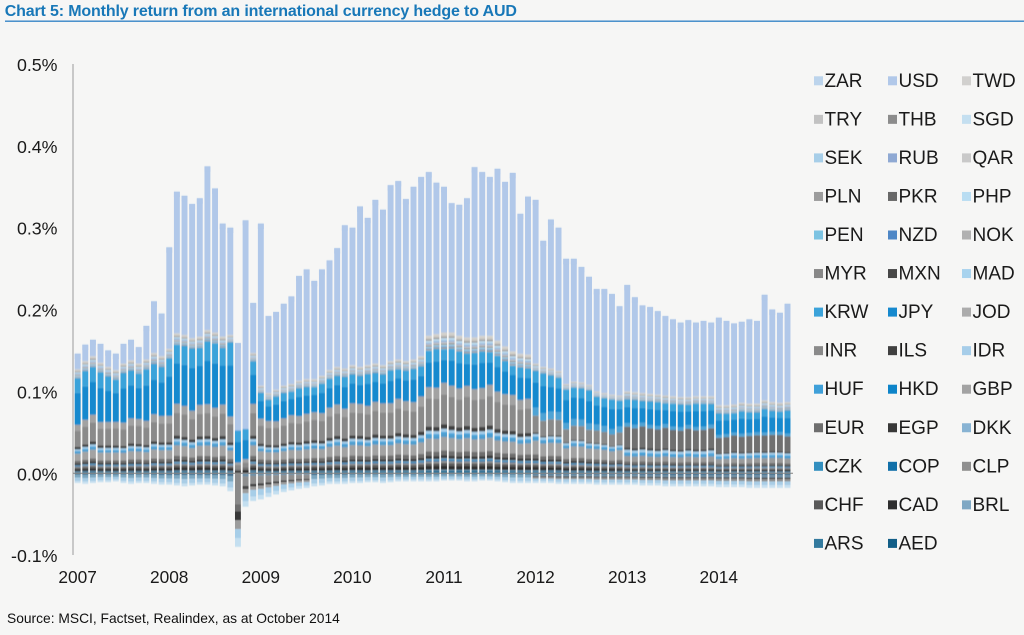 Image resolution: width=1024 pixels, height=635 pixels. I want to click on svg-text: 2010, so click(352, 577).